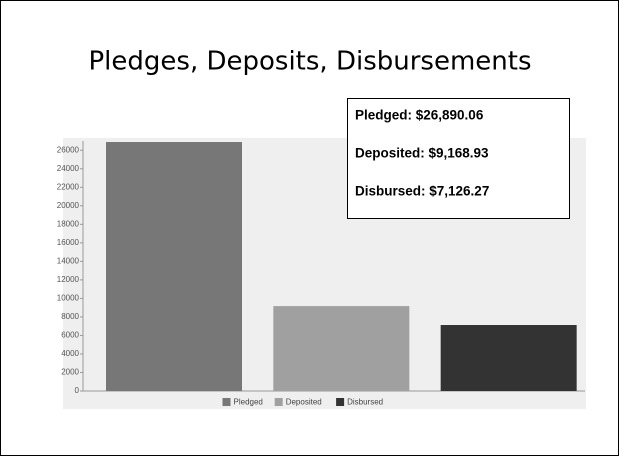 The width and height of the screenshot is (619, 456). What do you see at coordinates (365, 402) in the screenshot?
I see `legend-label: Disbursed` at bounding box center [365, 402].